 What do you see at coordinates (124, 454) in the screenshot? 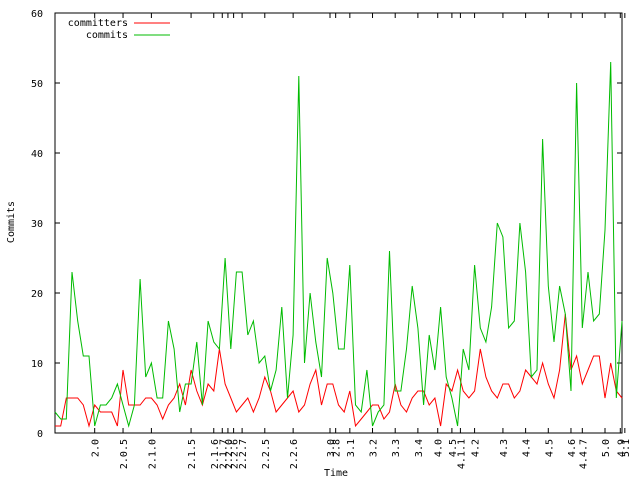
I see `x-tick-label: 2.0.5` at bounding box center [124, 454].